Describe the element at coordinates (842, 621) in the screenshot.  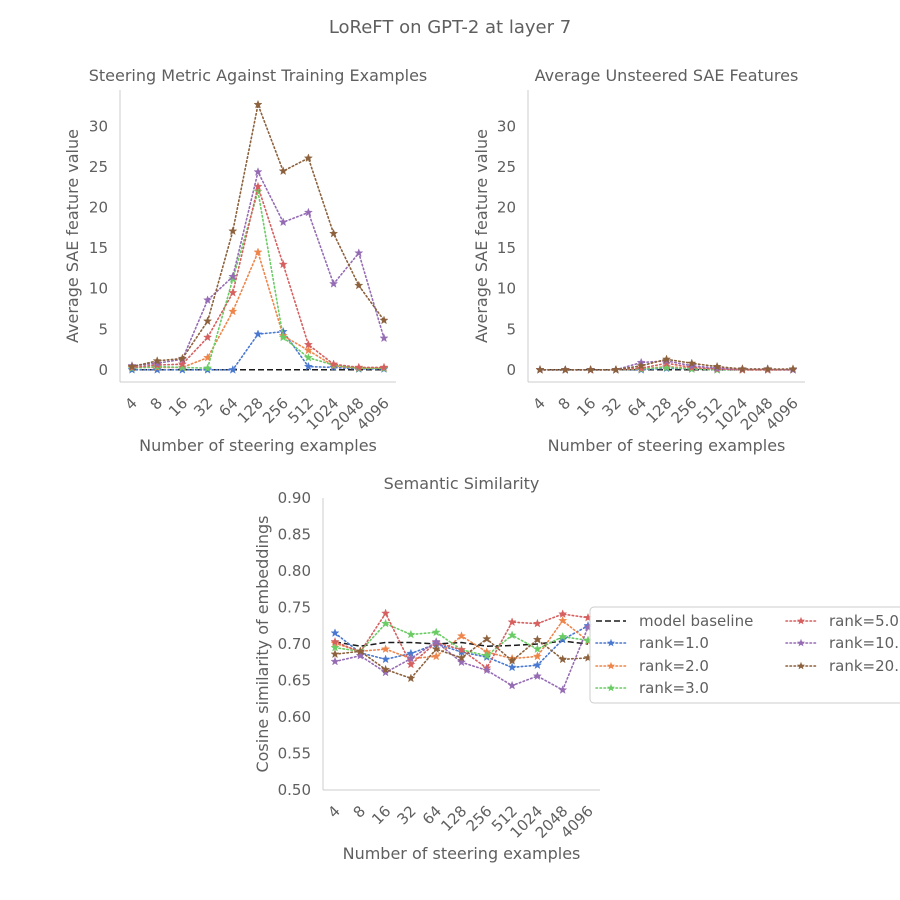
I see `legend-entry: rank=5.0` at that location.